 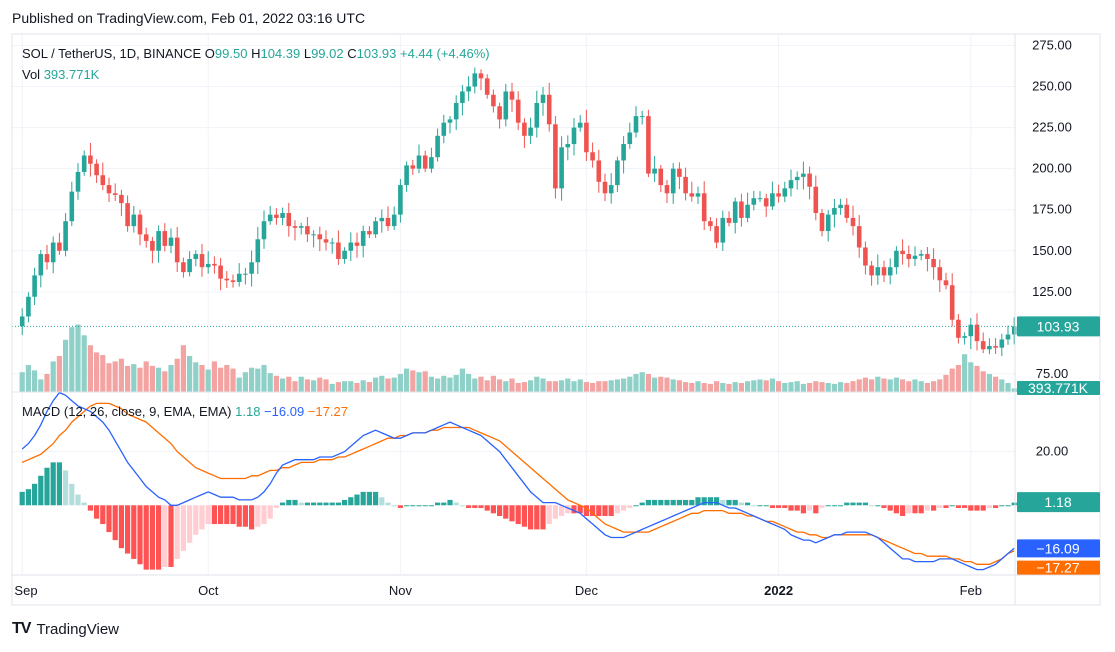 What do you see at coordinates (351, 53) in the screenshot?
I see `legend-value: C` at bounding box center [351, 53].